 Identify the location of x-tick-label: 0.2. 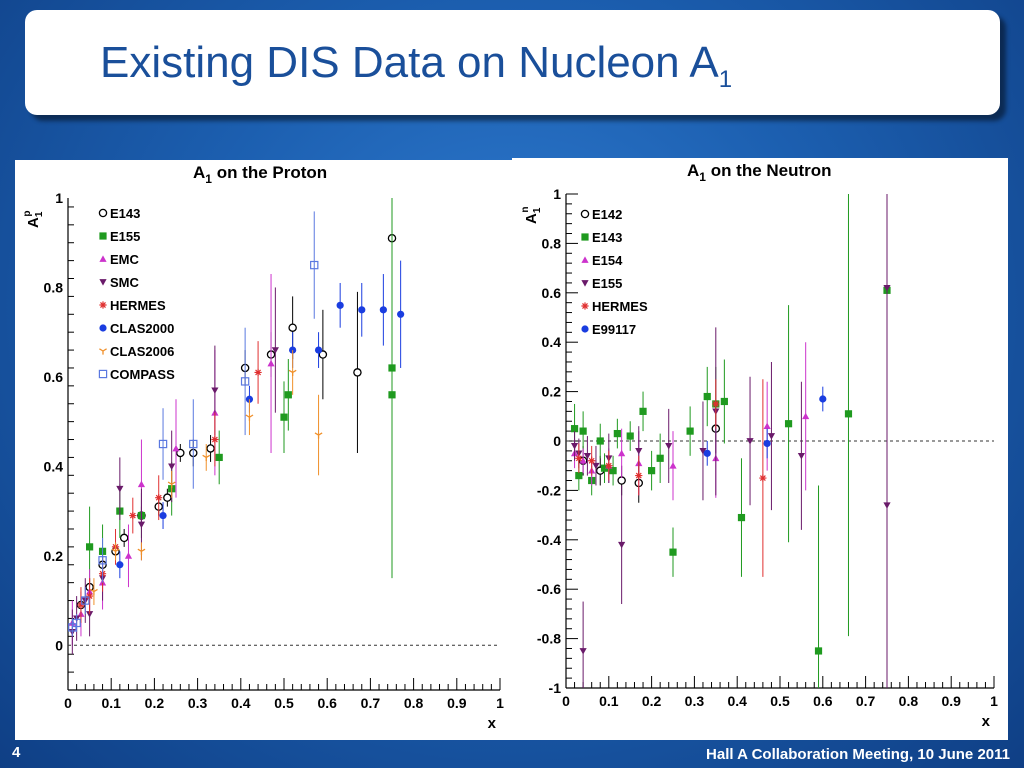
(652, 701).